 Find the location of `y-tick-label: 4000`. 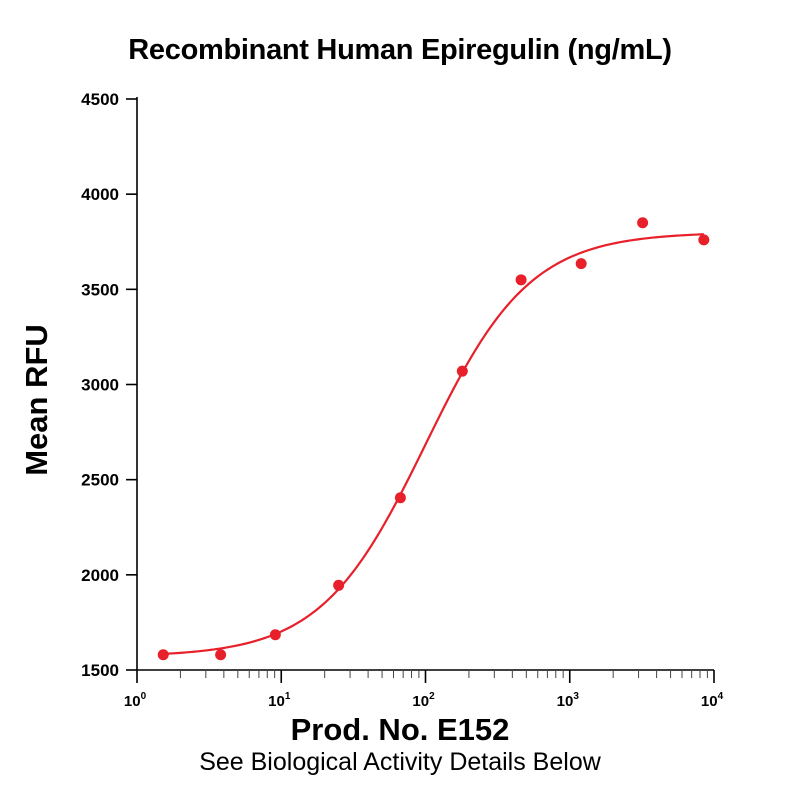

y-tick-label: 4000 is located at coordinates (100, 194).